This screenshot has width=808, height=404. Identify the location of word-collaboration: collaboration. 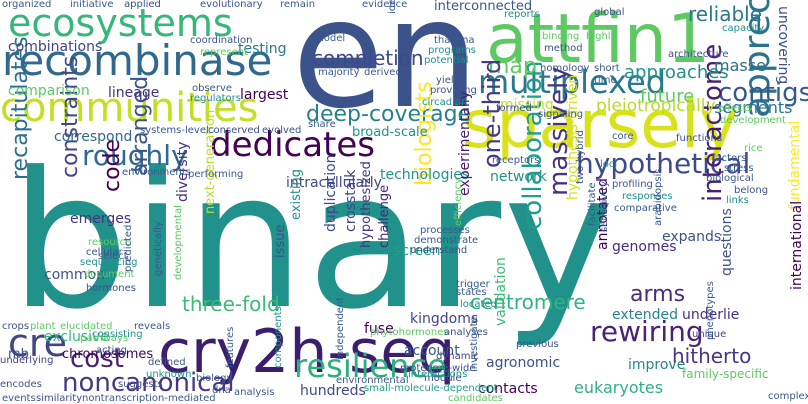
(533, 145).